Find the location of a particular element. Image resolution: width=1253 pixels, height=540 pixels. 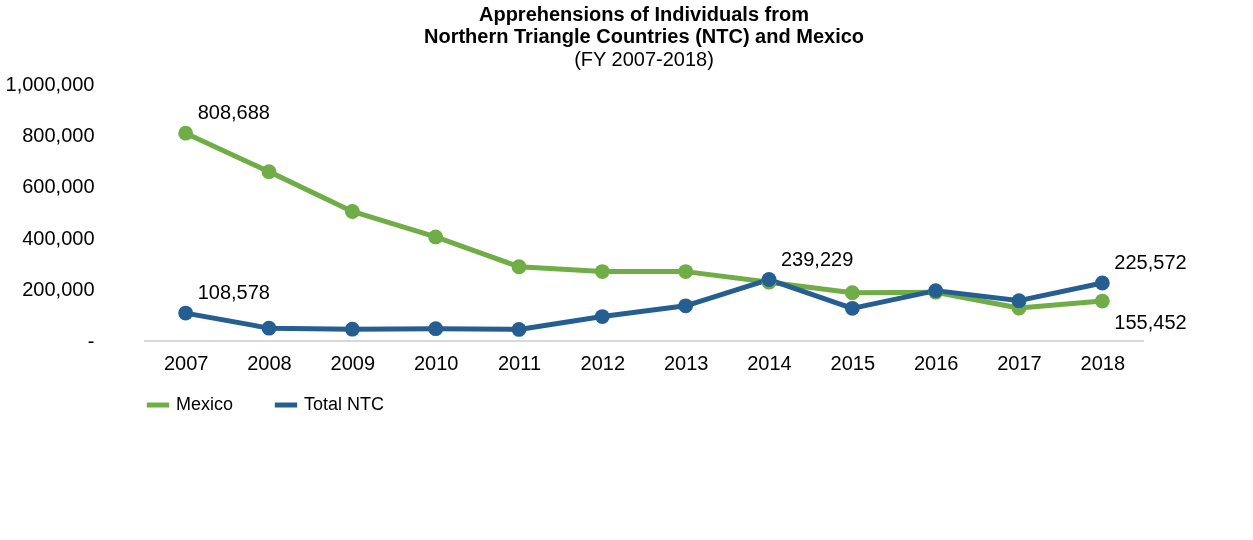

chart-subtitle: (FY 2007-2018) is located at coordinates (644, 59).